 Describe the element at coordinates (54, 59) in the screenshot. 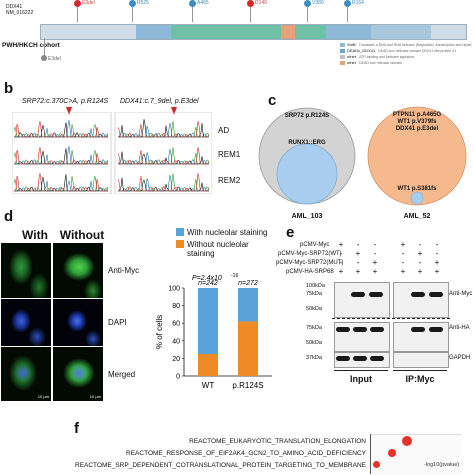

I see `cohort-mutation-label: E3del` at that location.